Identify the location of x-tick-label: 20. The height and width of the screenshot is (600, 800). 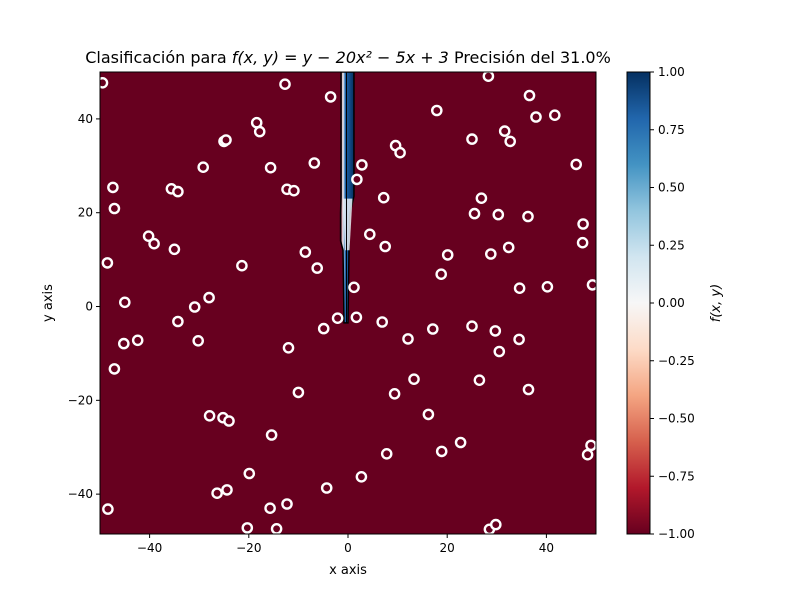
(447, 548).